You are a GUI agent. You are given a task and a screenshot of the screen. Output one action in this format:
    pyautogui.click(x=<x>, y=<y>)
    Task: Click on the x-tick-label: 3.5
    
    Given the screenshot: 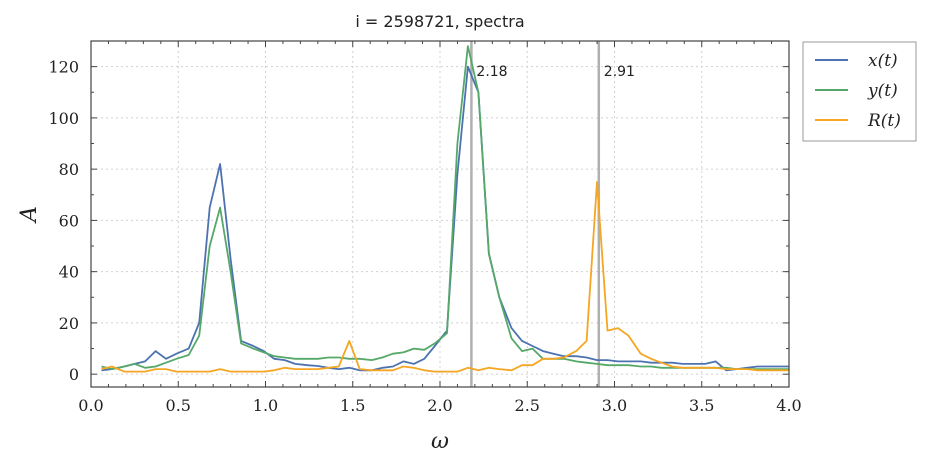 What is the action you would take?
    pyautogui.click(x=701, y=405)
    